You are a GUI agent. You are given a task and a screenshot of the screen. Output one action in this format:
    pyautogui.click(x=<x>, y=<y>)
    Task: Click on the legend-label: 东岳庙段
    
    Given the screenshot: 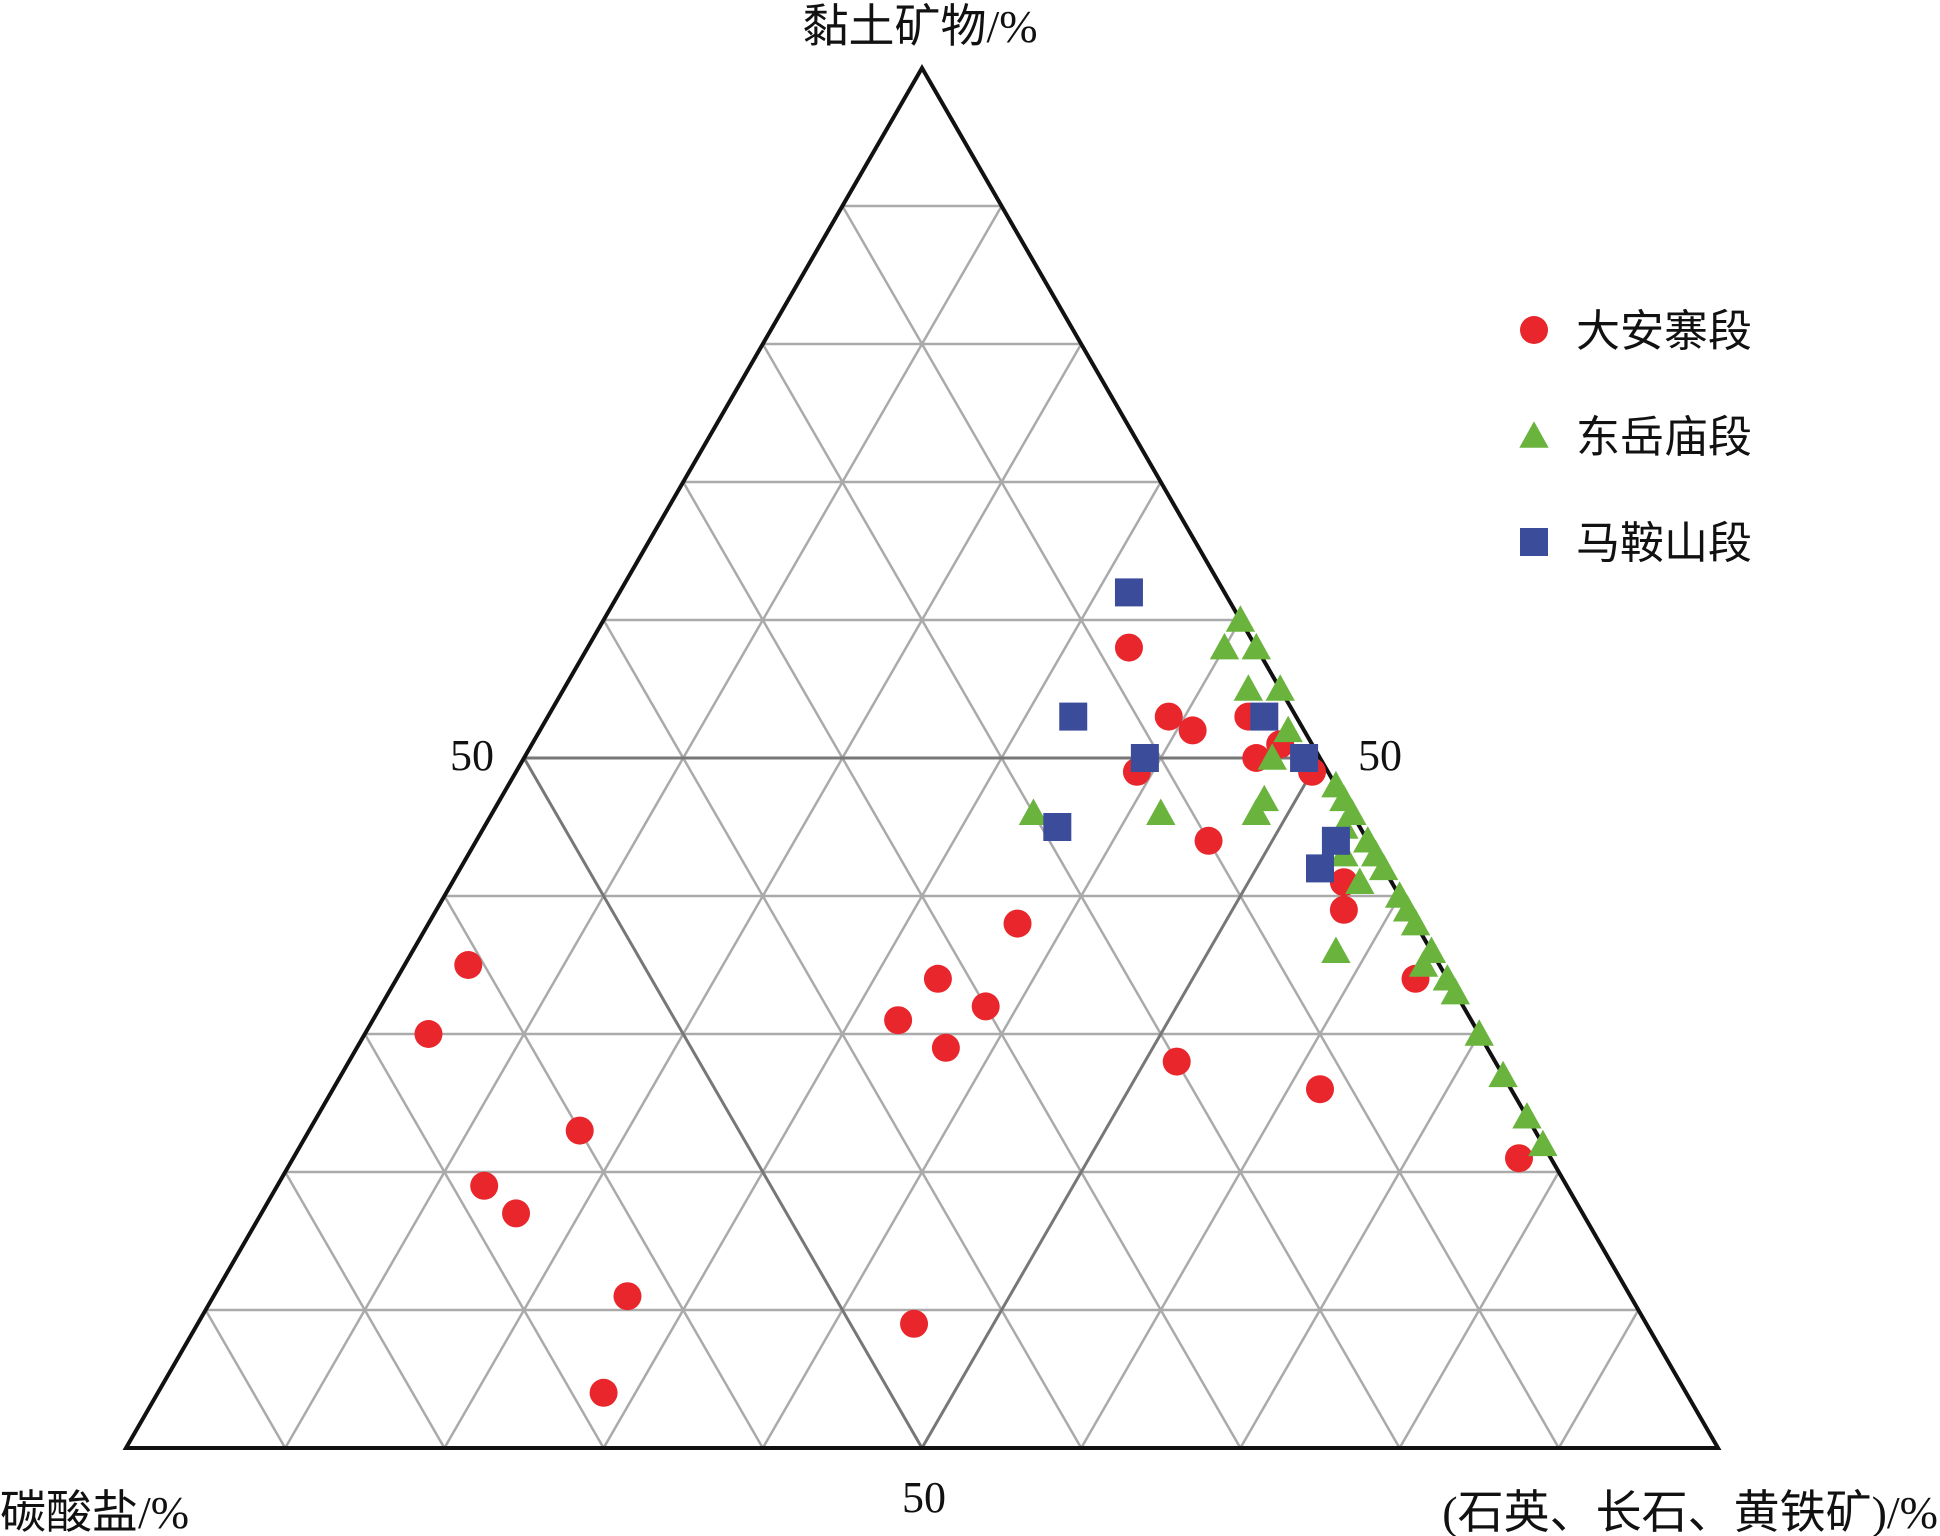 What is the action you would take?
    pyautogui.click(x=1664, y=437)
    